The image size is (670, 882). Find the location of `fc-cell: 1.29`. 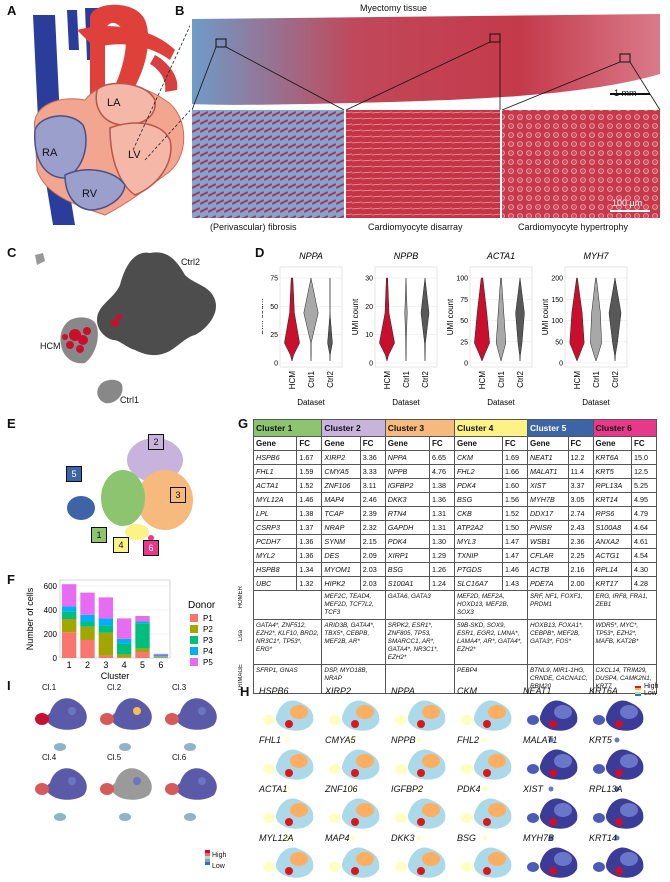

fc-cell: 1.29 is located at coordinates (441, 555).